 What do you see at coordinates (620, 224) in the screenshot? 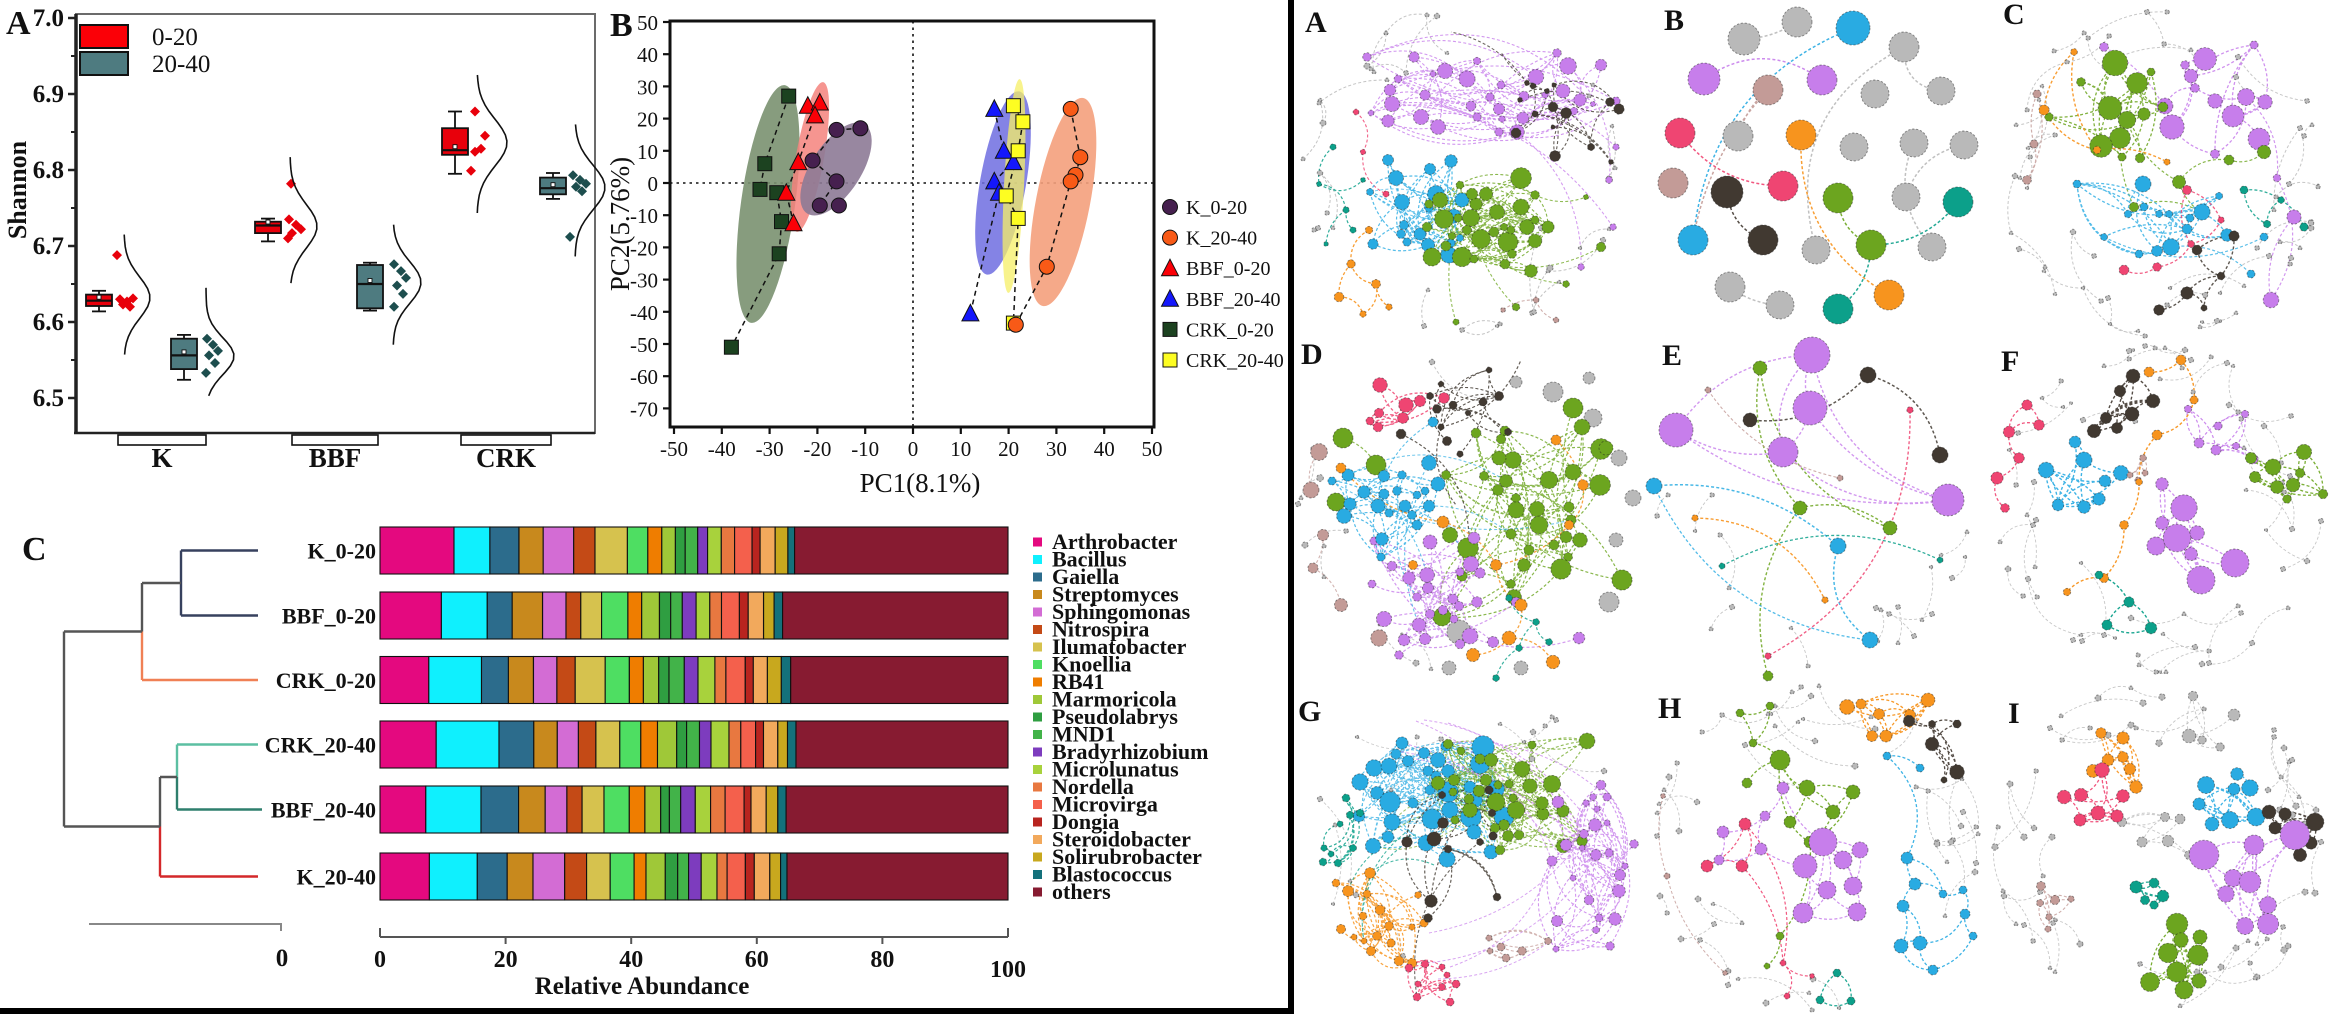
I see `svg-text: PC2(5.76%)` at bounding box center [620, 224].